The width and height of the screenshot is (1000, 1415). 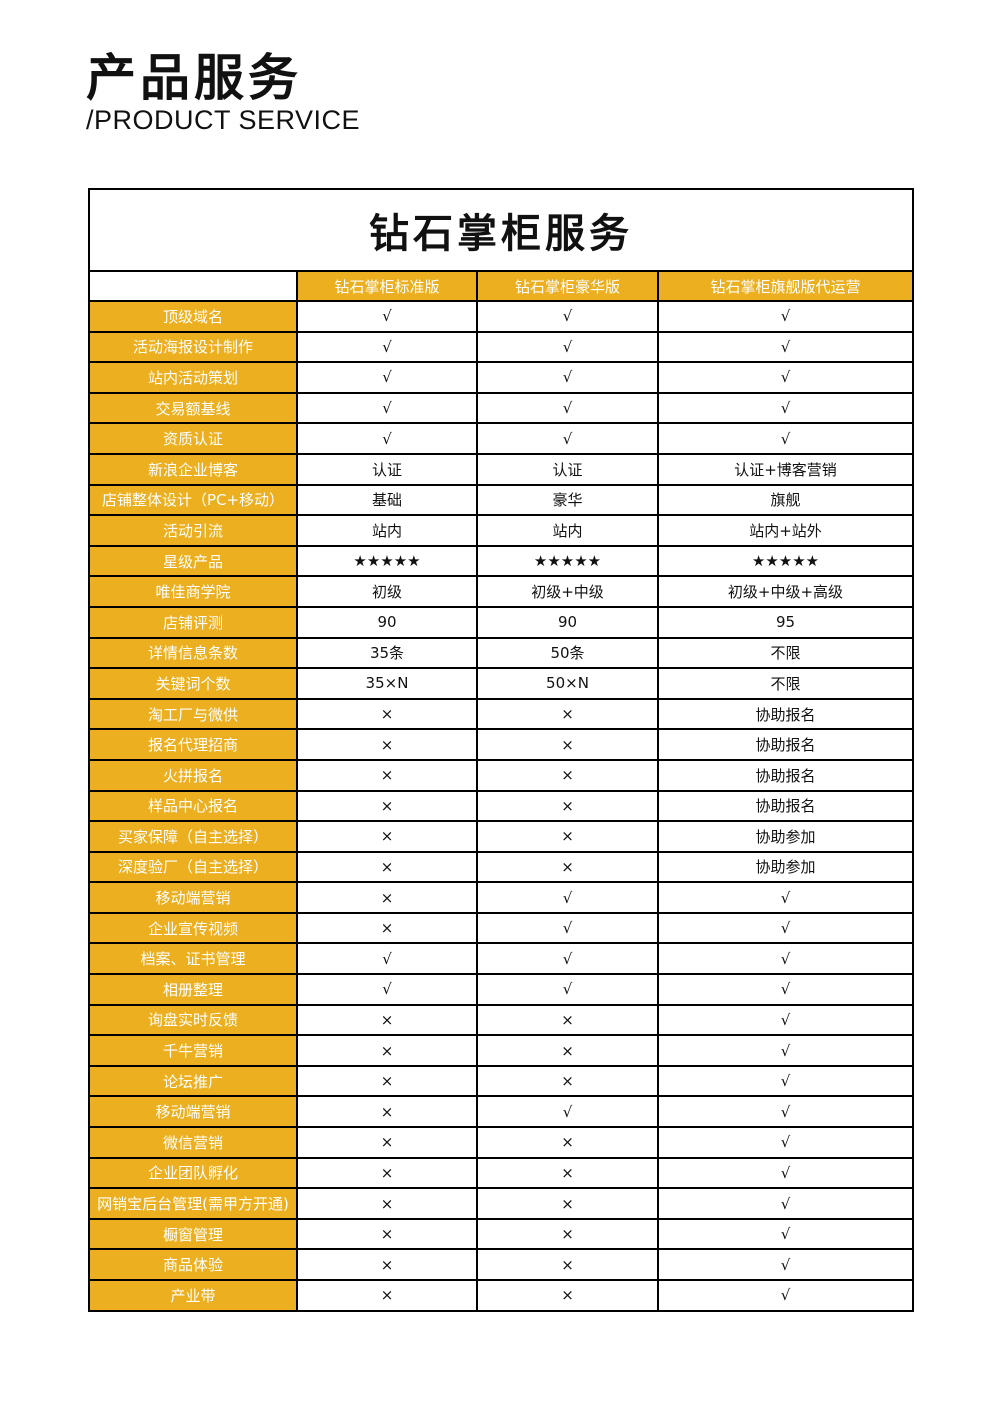 What do you see at coordinates (193, 1173) in the screenshot?
I see `feature-label: 企业团队孵化` at bounding box center [193, 1173].